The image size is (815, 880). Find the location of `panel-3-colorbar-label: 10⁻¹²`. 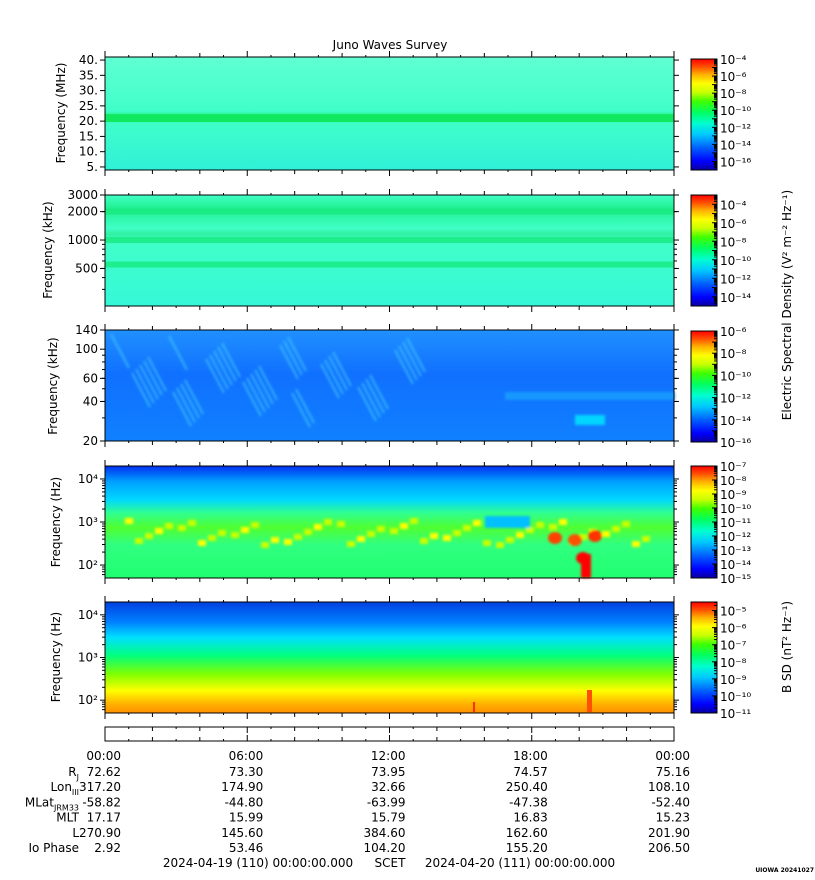

panel-3-colorbar-label: 10⁻¹² is located at coordinates (735, 399).